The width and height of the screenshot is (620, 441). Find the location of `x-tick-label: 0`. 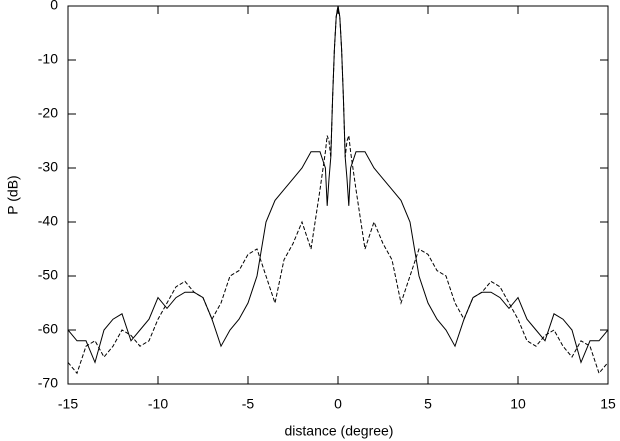

x-tick-label: 0 is located at coordinates (338, 404).